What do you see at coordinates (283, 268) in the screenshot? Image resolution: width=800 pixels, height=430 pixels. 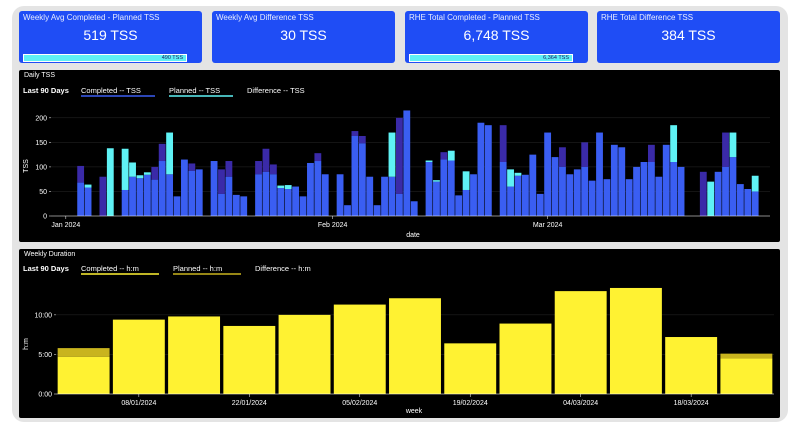 I see `legend-difference: Difference -- h:m` at bounding box center [283, 268].